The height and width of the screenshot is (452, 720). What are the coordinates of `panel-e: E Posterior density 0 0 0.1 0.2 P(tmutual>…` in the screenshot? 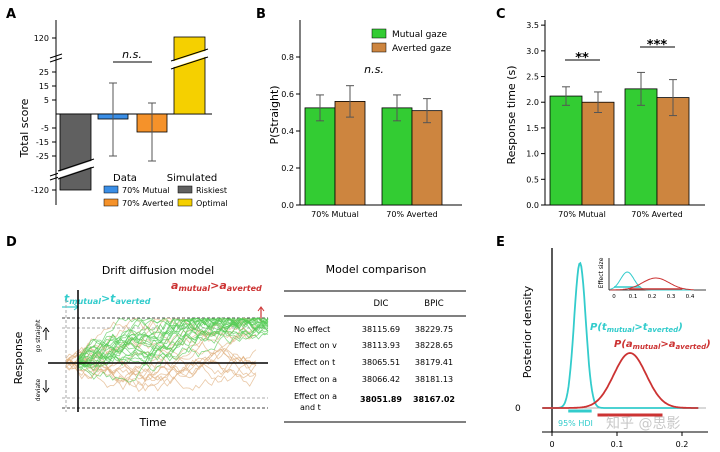 It's located at (603, 342).